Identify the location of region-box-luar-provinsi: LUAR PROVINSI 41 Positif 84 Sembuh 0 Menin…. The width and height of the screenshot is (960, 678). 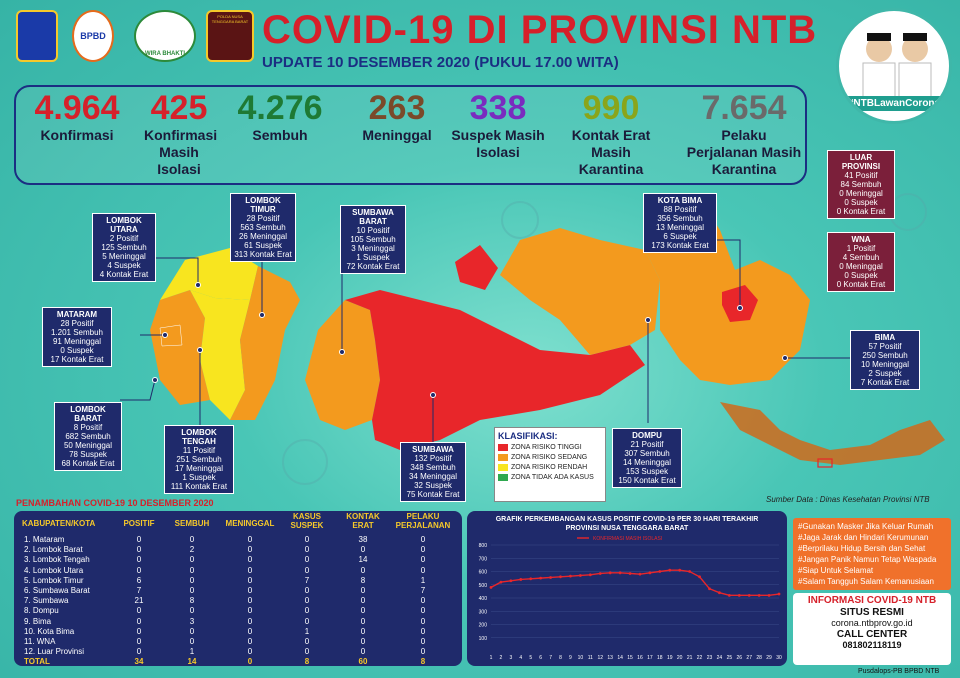
(861, 184).